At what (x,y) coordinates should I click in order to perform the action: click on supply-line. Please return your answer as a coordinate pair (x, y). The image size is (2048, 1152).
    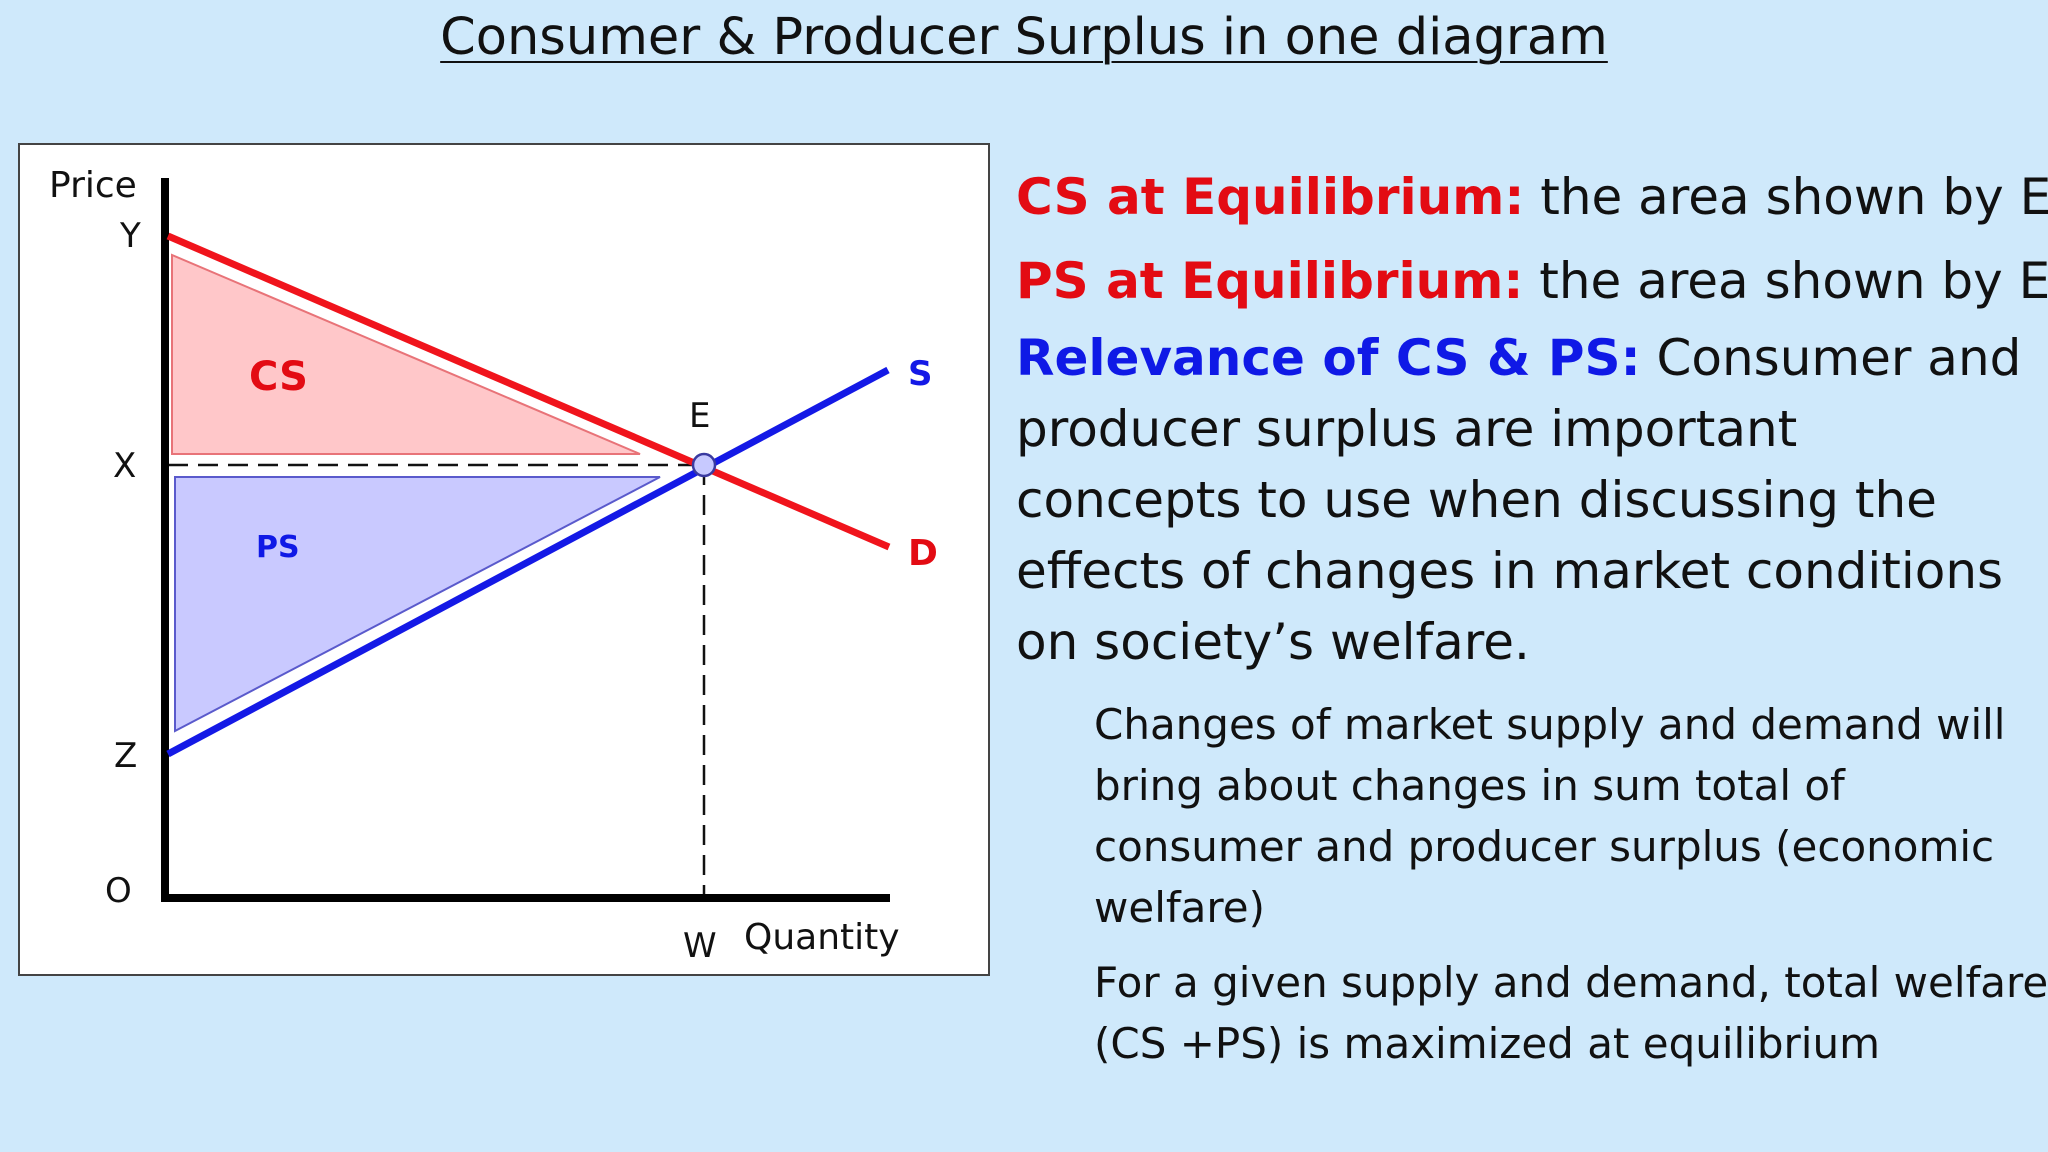
    Looking at the image, I should click on (528, 562).